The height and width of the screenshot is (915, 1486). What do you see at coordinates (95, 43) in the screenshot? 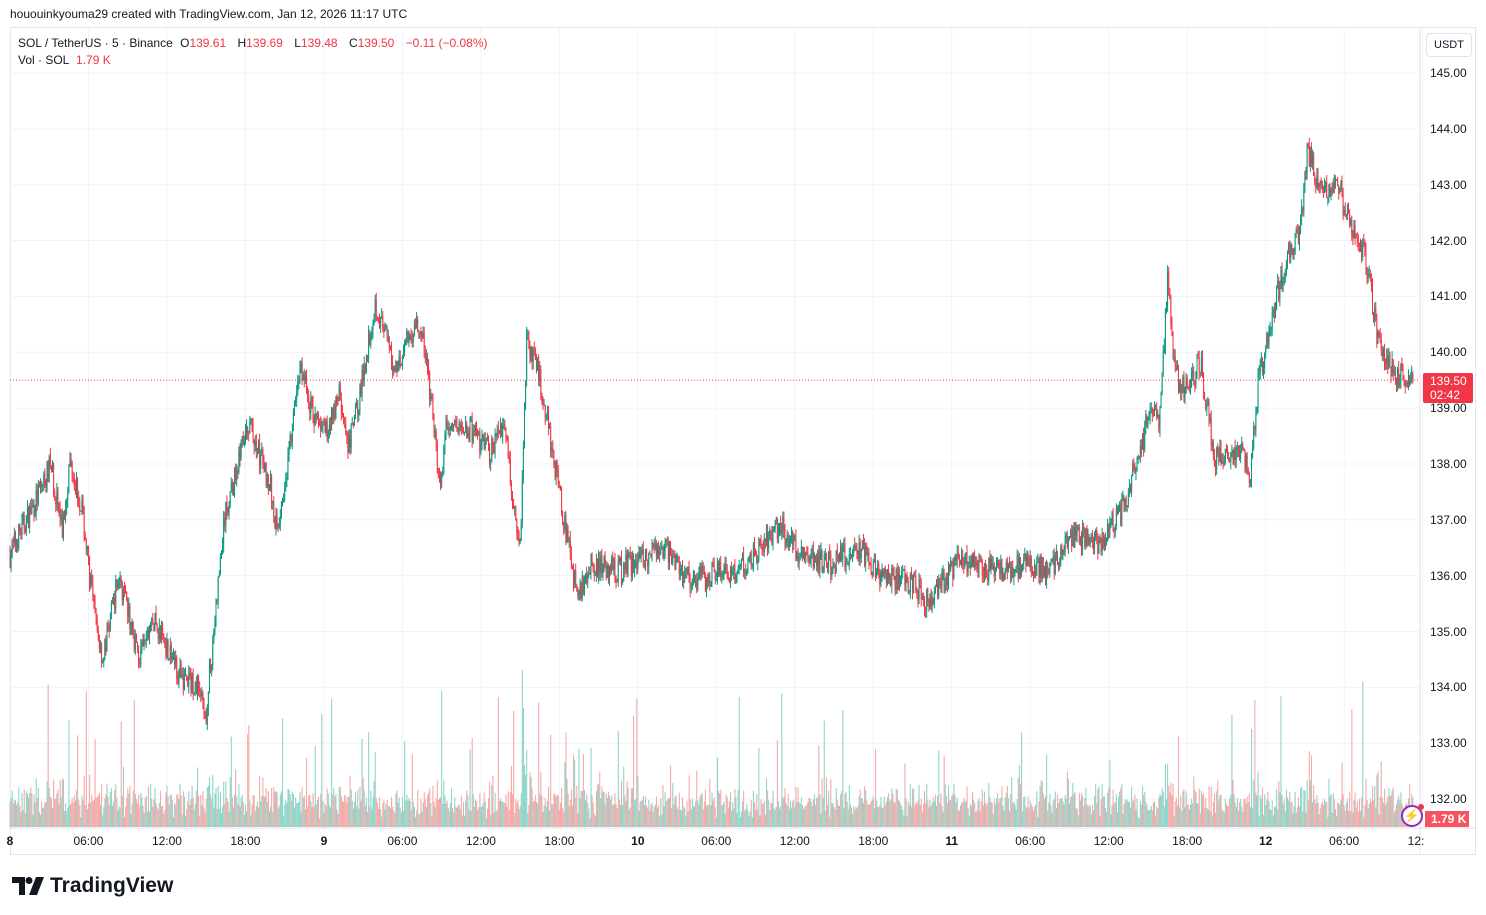
I see `symbol-title: SOL / TetherUS · 5 · Binance` at bounding box center [95, 43].